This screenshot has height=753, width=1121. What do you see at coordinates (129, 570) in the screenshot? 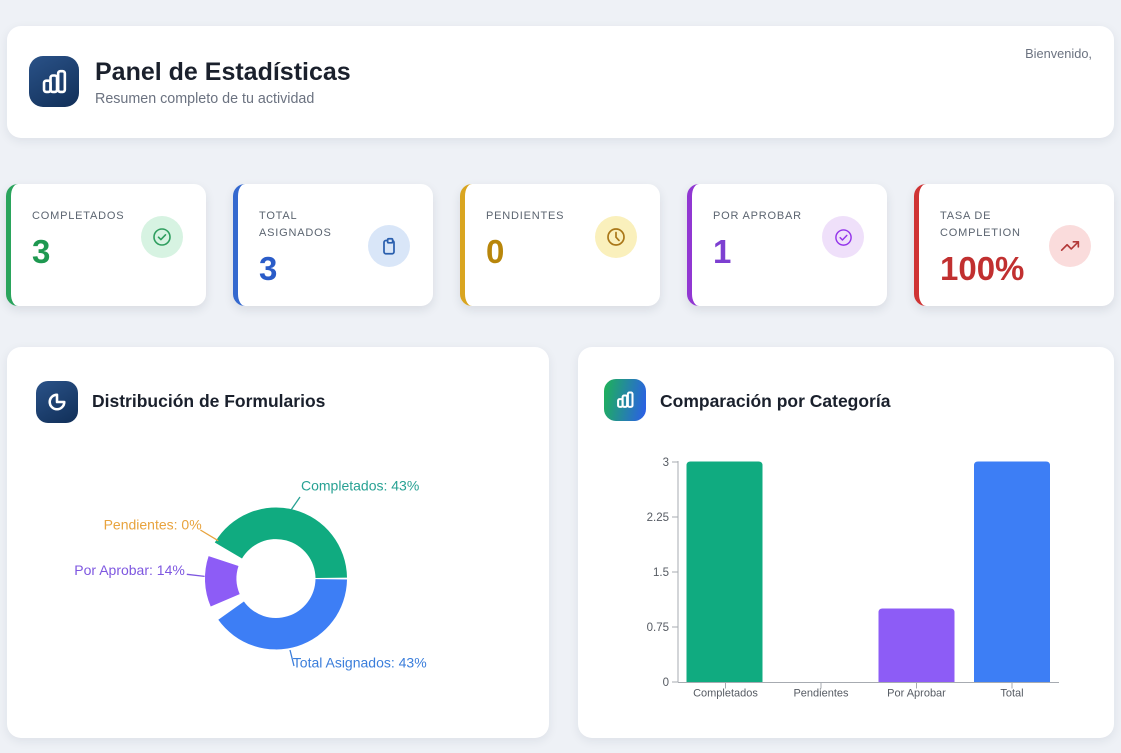
I see `svg-text: Por Aprobar: 14%` at bounding box center [129, 570].